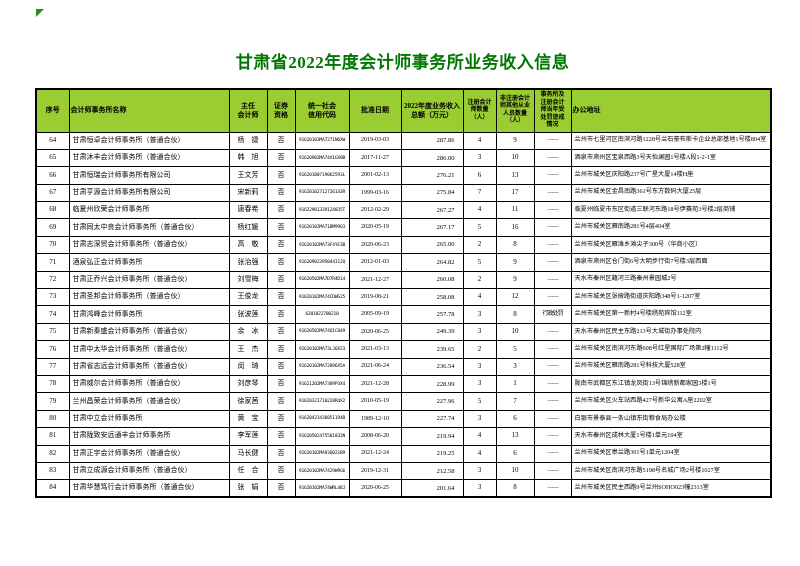 The height and width of the screenshot is (566, 800). What do you see at coordinates (248, 245) in the screenshot?
I see `cell-chief: 高 敬` at bounding box center [248, 245].